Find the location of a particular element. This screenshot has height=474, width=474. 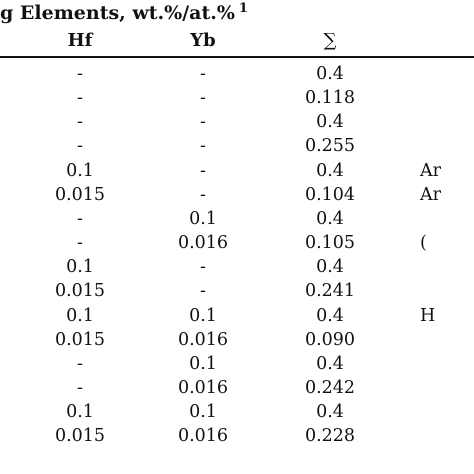

table-title: g Elements, wt.%/at.% 1 is located at coordinates (124, 12).